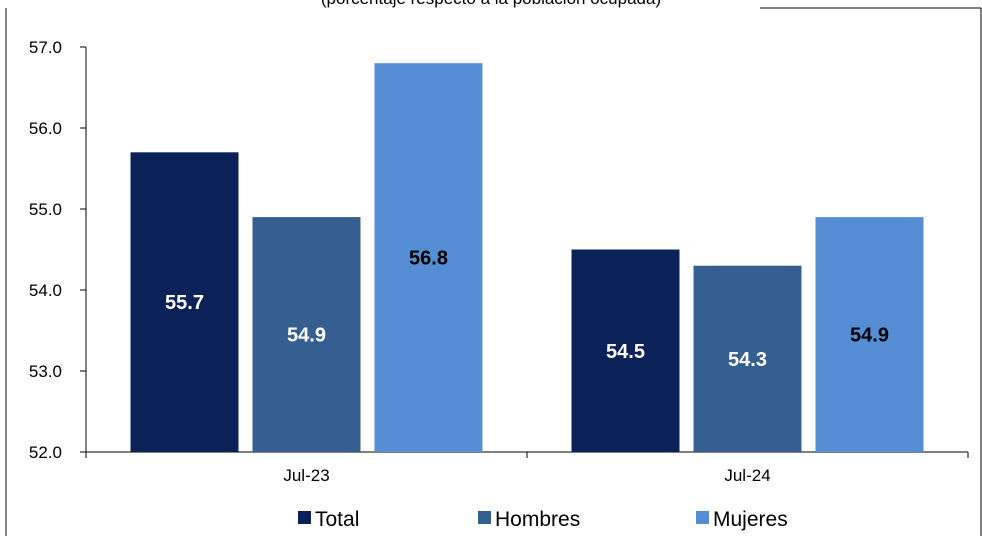 Image resolution: width=982 pixels, height=541 pixels. Describe the element at coordinates (45, 290) in the screenshot. I see `y-tick-label: 54.0` at that location.